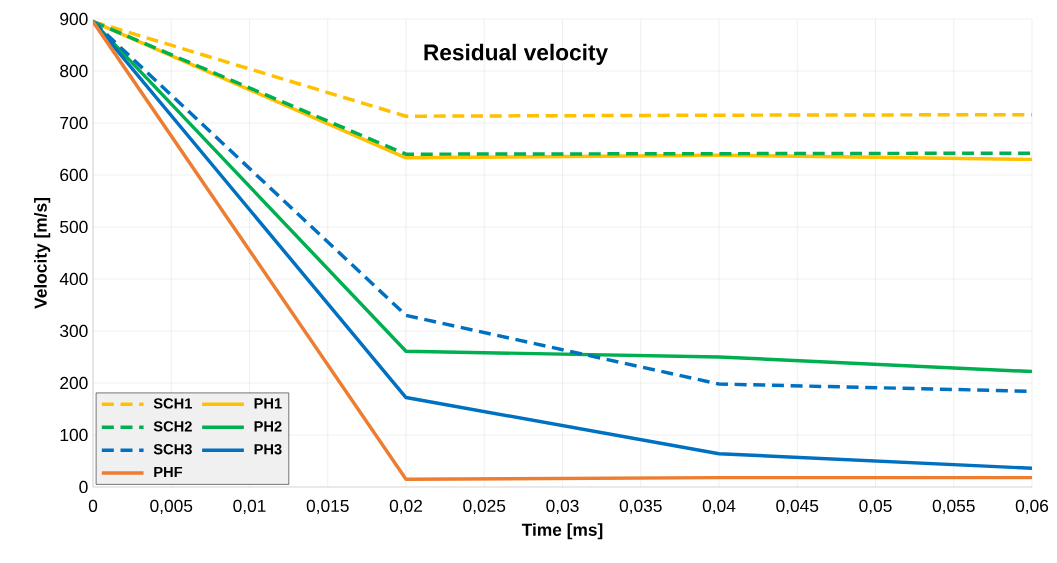 This screenshot has width=1057, height=563. I want to click on x-tick-label: 0,06, so click(1032, 507).